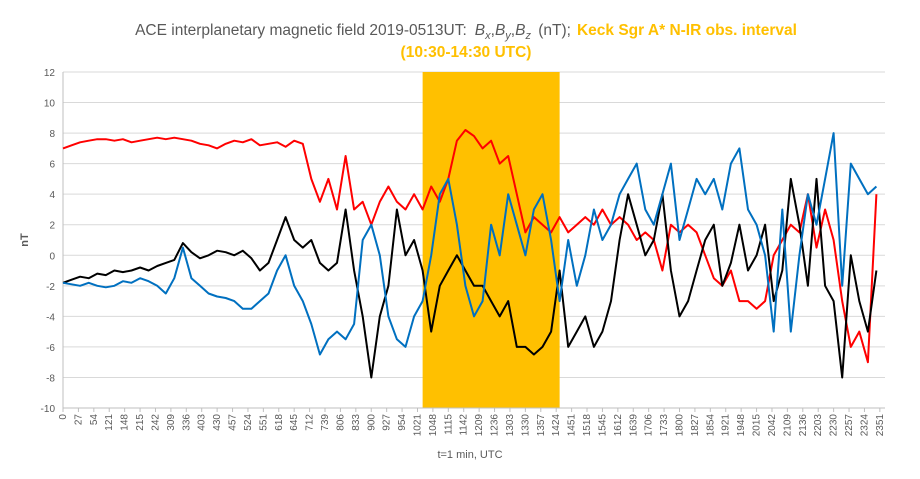 This screenshot has height=479, width=920. Describe the element at coordinates (695, 425) in the screenshot. I see `x-tick-label: 1827` at that location.